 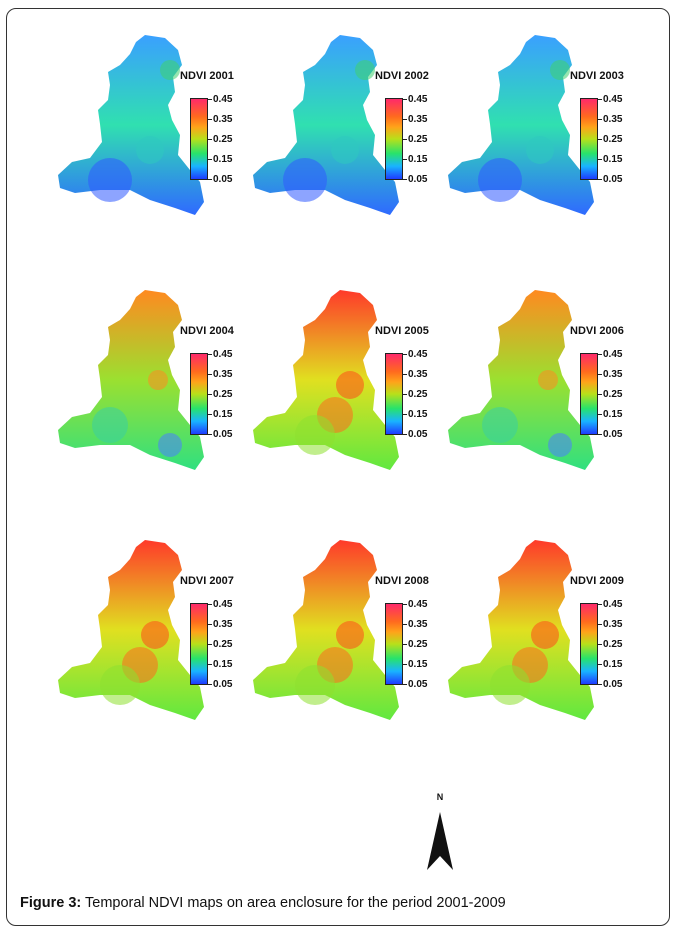 I want to click on ndvi-panel: NDVI 2004 0.45 0.35 0.25 0.15 0.05, so click(x=157, y=402).